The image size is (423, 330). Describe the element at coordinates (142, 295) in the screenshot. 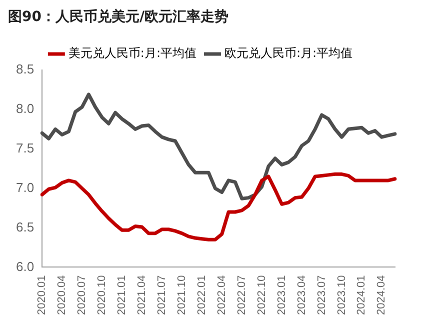

I see `x-tick-label: 2021.04` at that location.